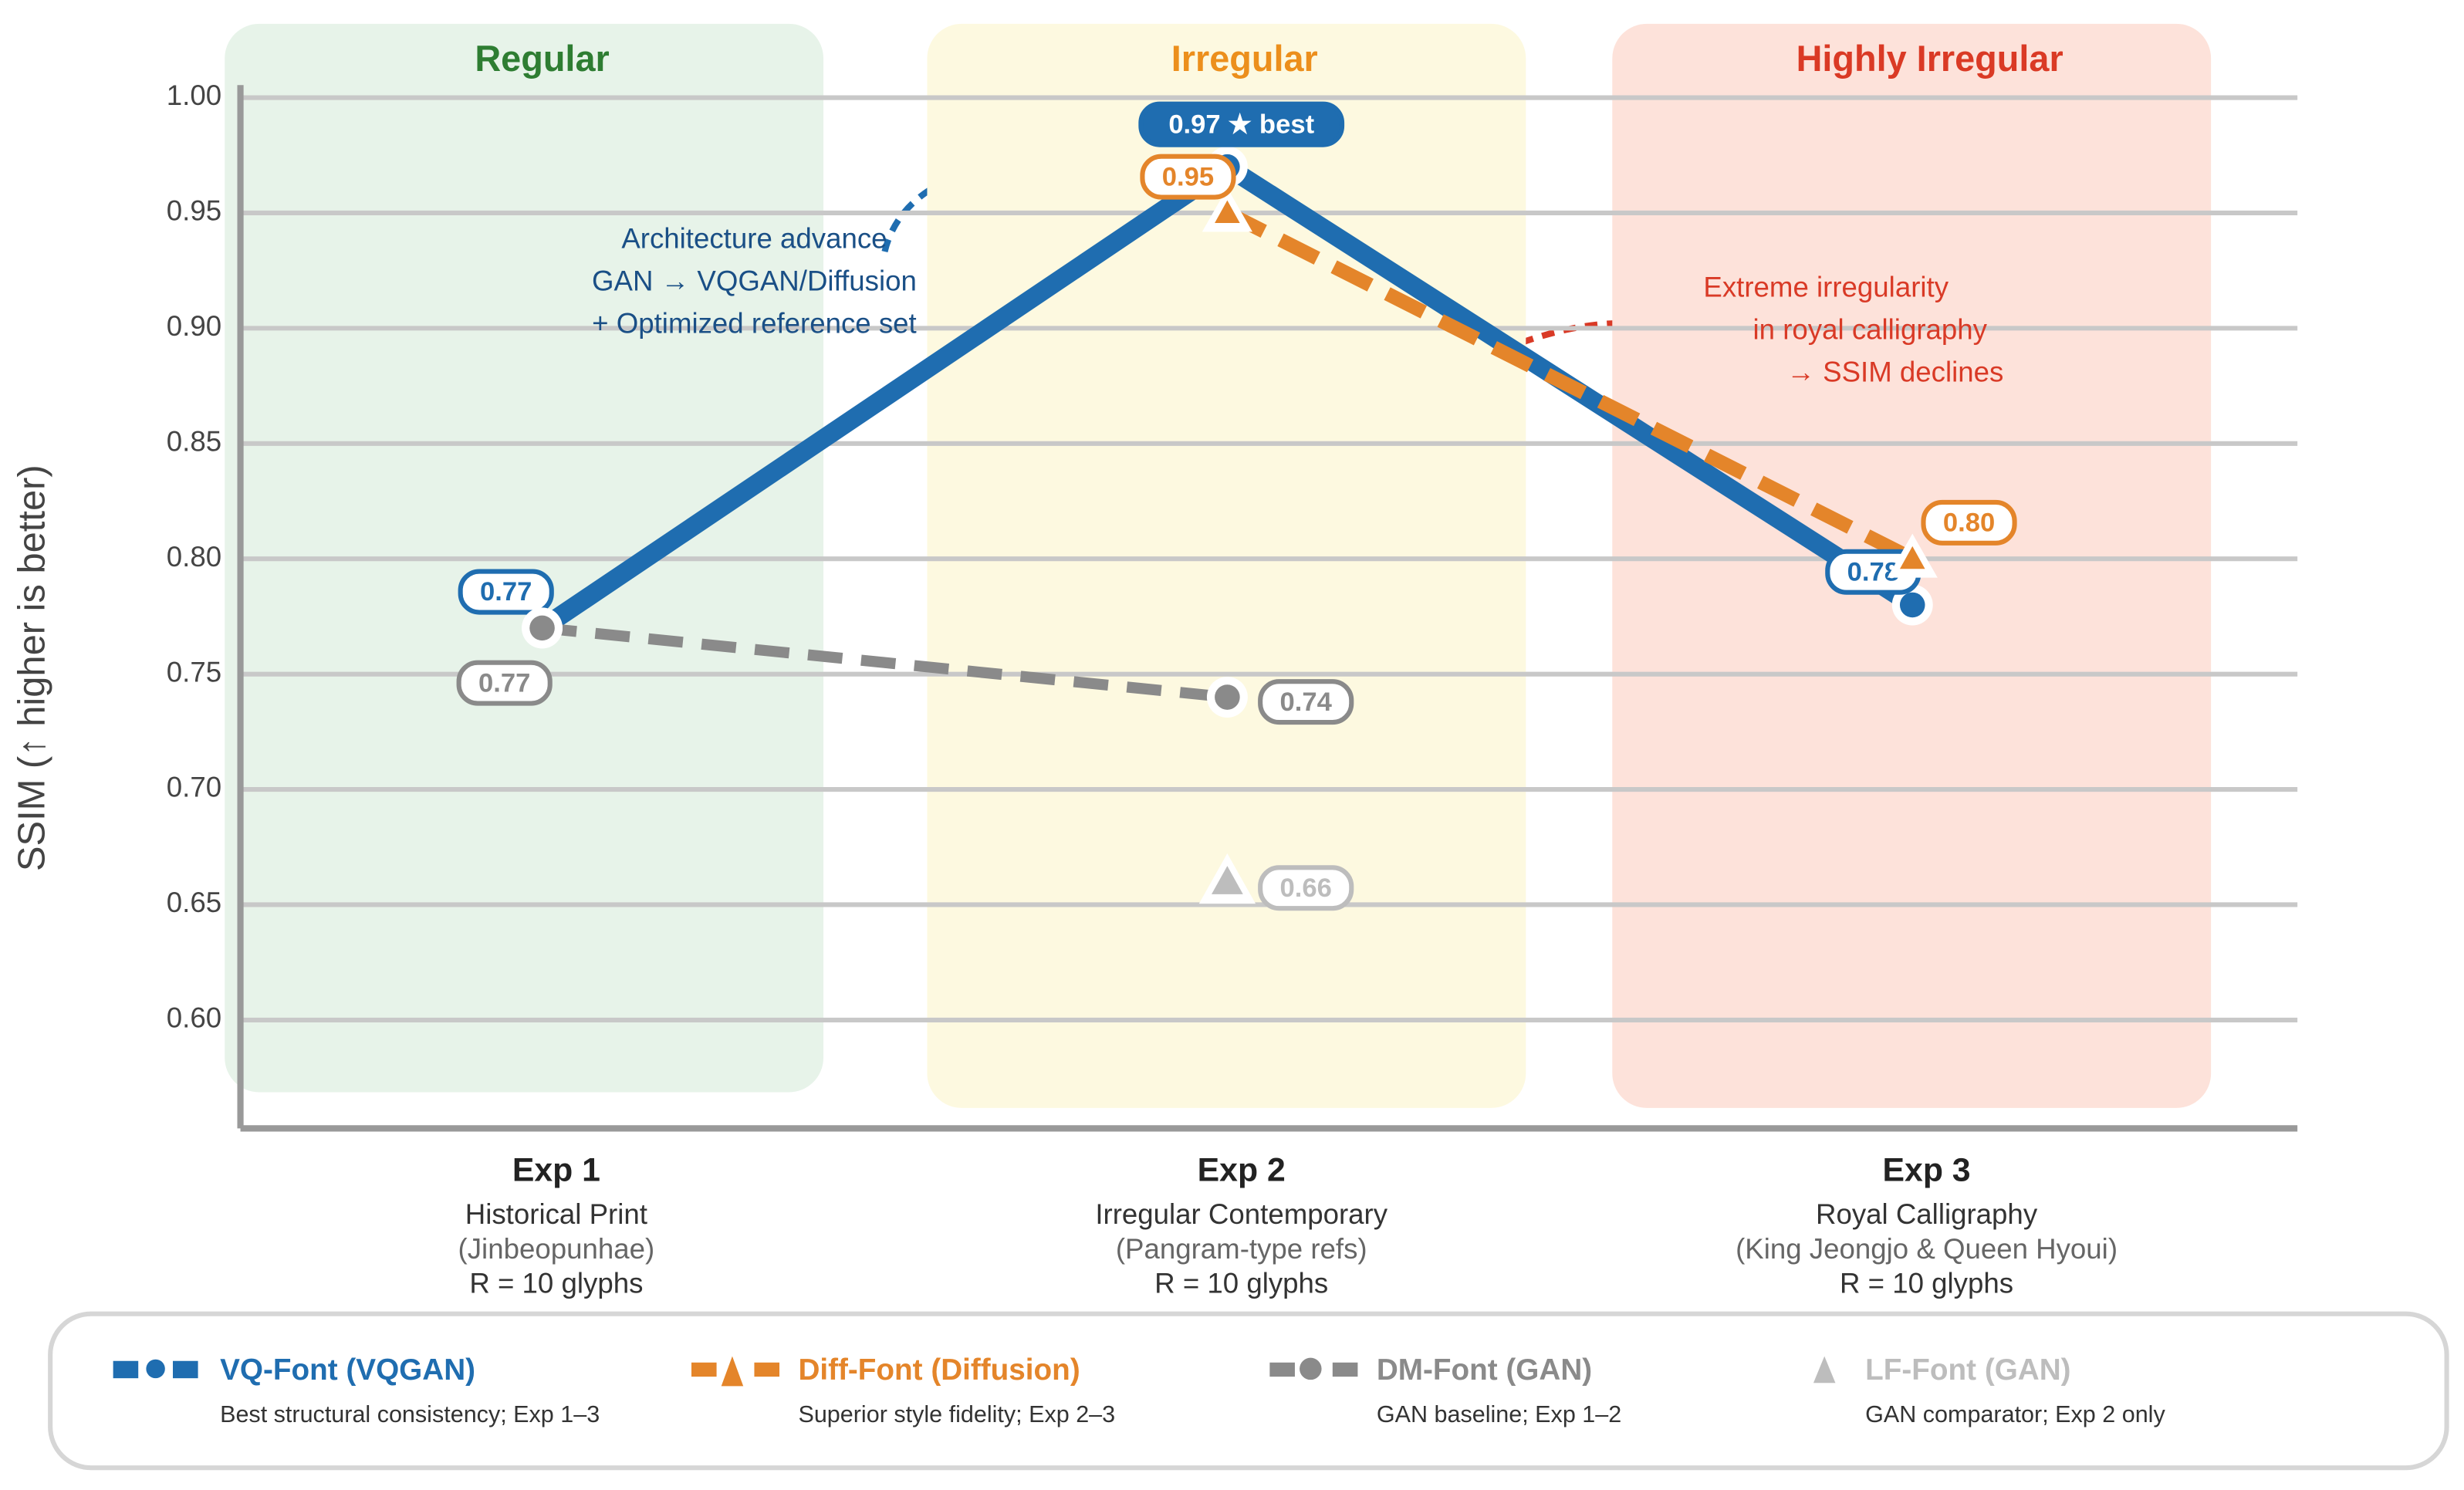 The width and height of the screenshot is (2464, 1490). What do you see at coordinates (194, 211) in the screenshot?
I see `y-tick-label: 0.95` at bounding box center [194, 211].